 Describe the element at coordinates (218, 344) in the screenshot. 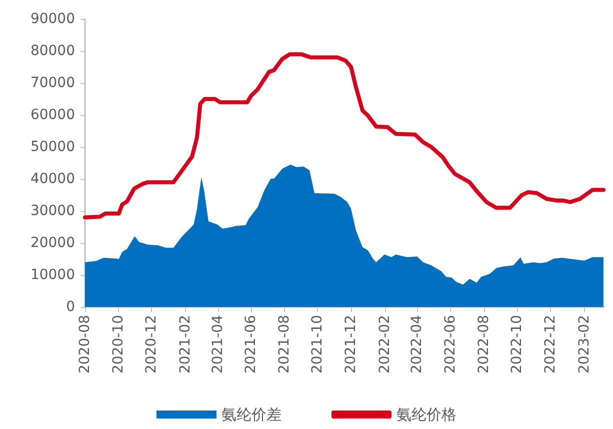

I see `x-tick-label: 2021-04` at that location.